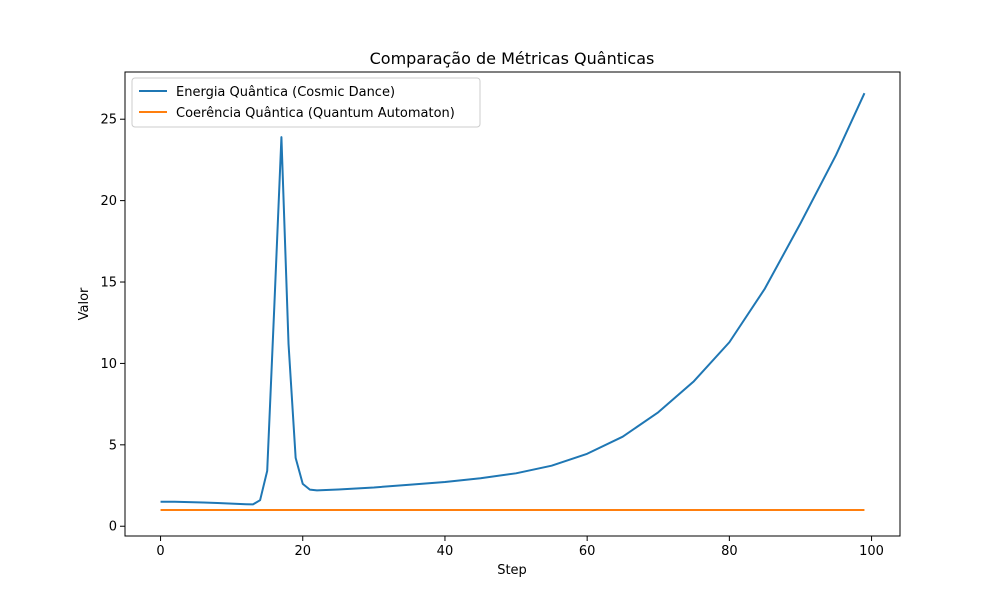 Image resolution: width=1000 pixels, height=600 pixels. Describe the element at coordinates (512, 58) in the screenshot. I see `chart-title: Comparação de Métricas Quânticas` at that location.